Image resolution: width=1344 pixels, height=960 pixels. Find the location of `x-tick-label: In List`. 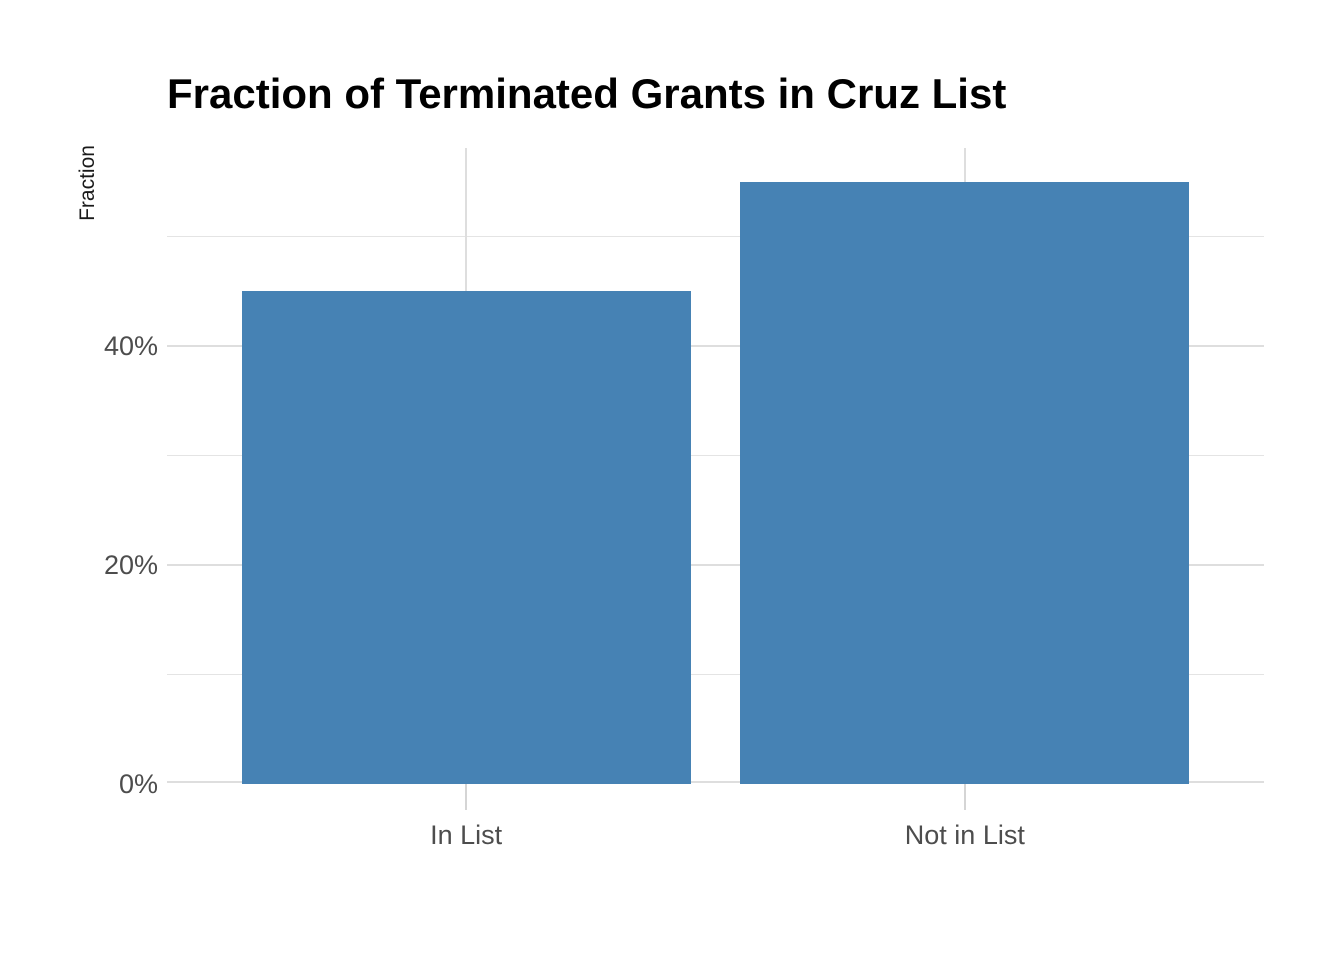

x-tick-label: In List is located at coordinates (466, 835).